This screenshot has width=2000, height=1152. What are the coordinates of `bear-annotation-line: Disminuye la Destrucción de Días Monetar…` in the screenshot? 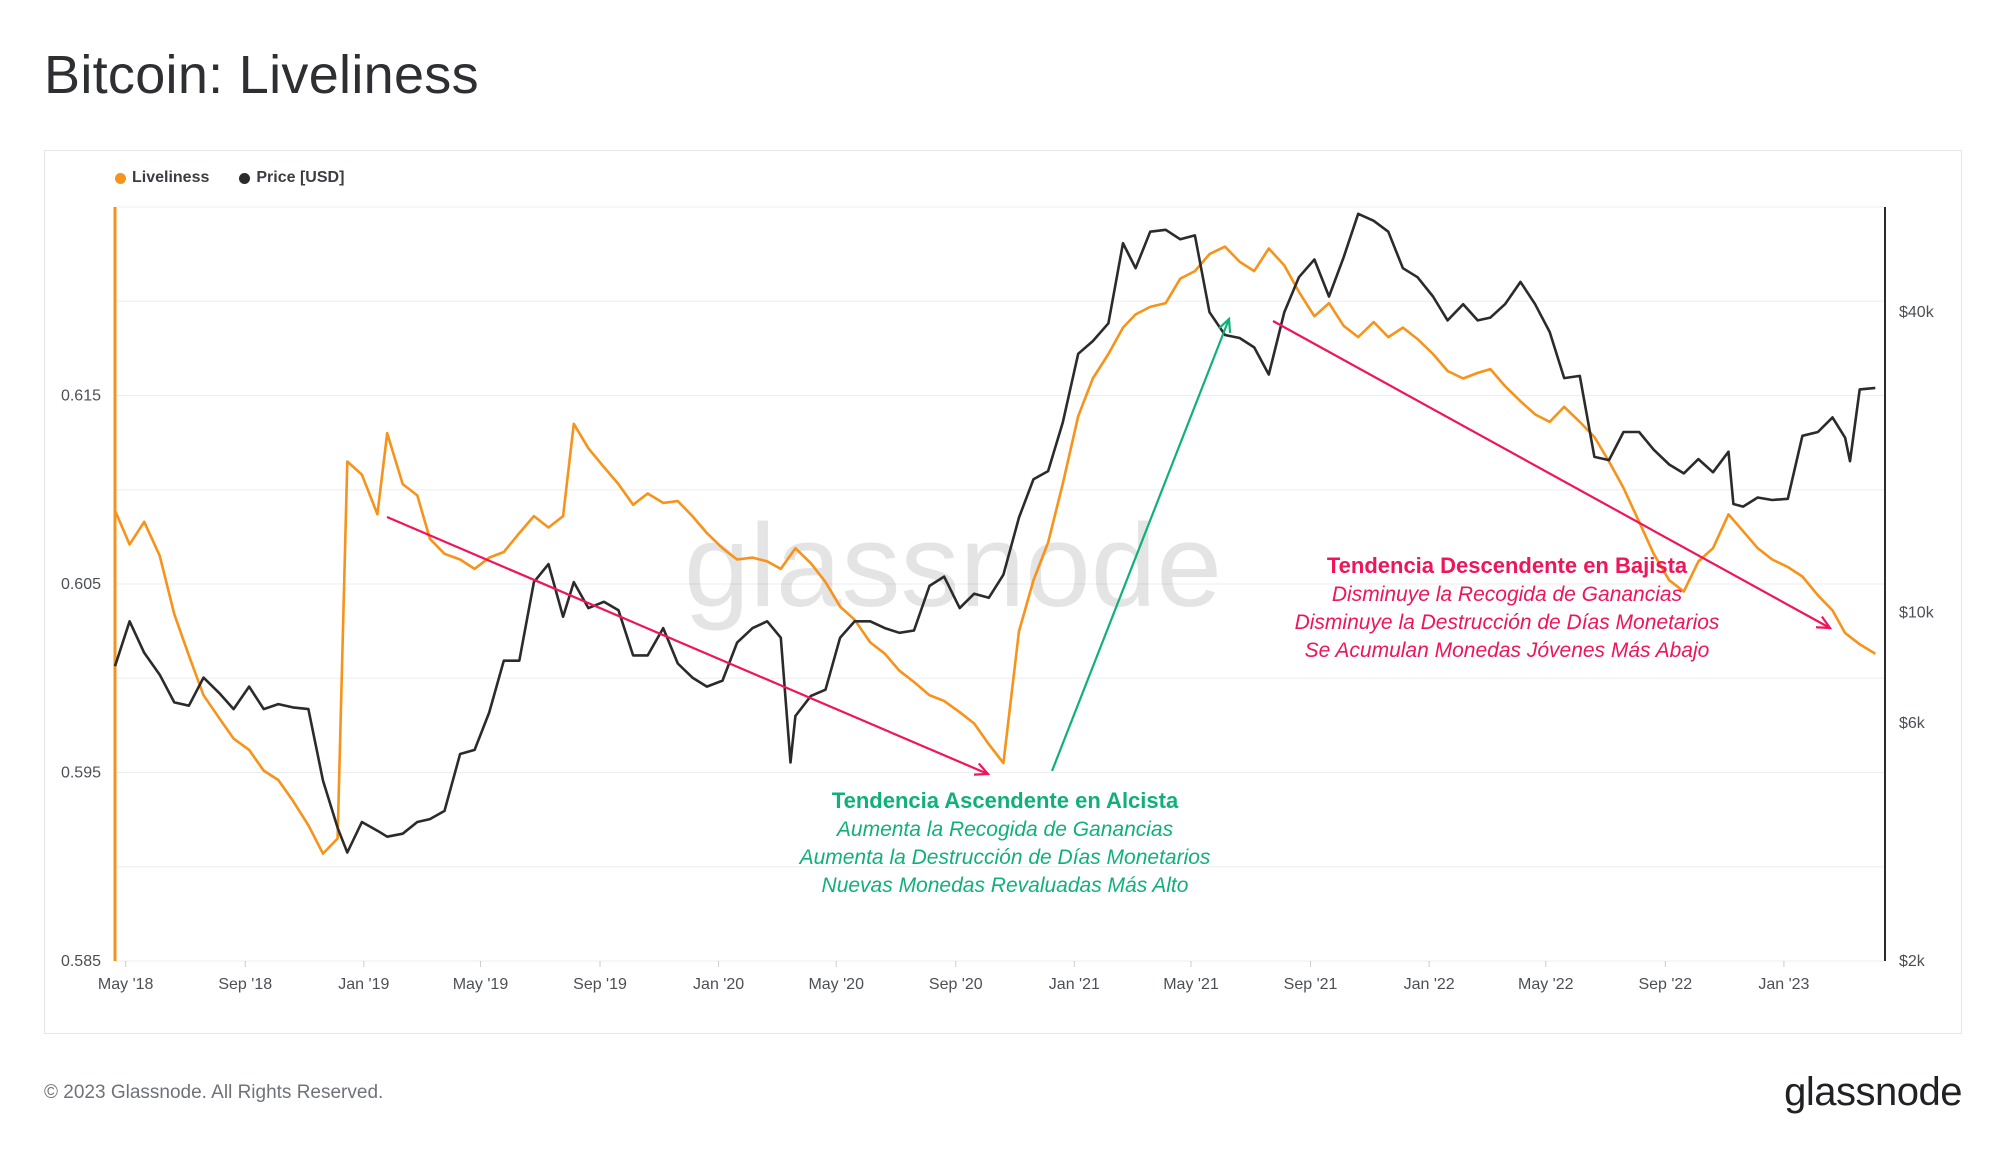 It's located at (1507, 622).